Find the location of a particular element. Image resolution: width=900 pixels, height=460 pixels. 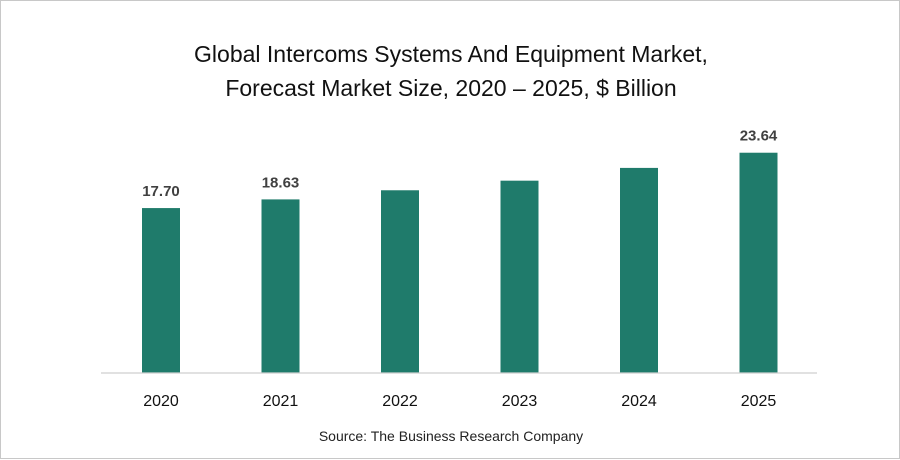

bar-2020 is located at coordinates (161, 290).